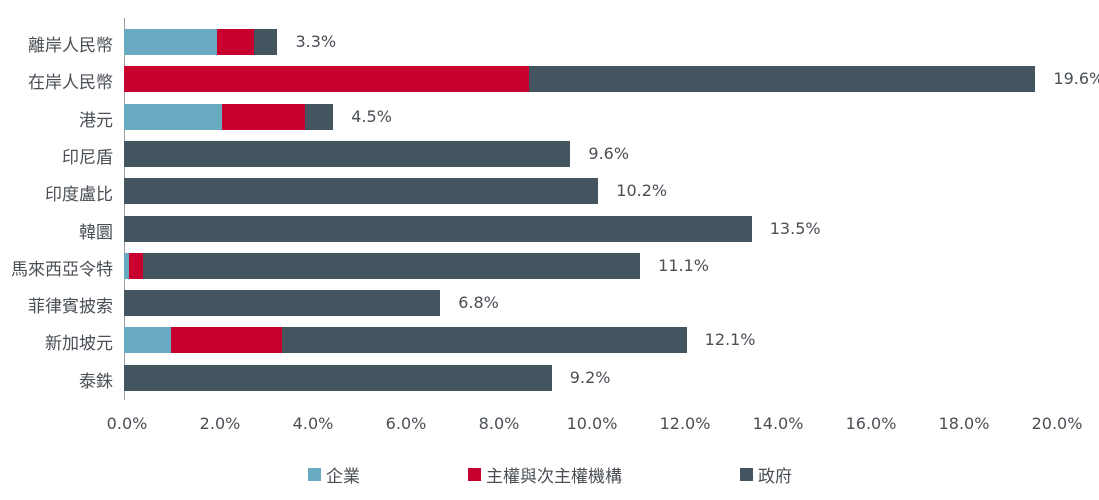 This screenshot has width=1099, height=500. I want to click on x-tick-label: 2.0%, so click(220, 423).